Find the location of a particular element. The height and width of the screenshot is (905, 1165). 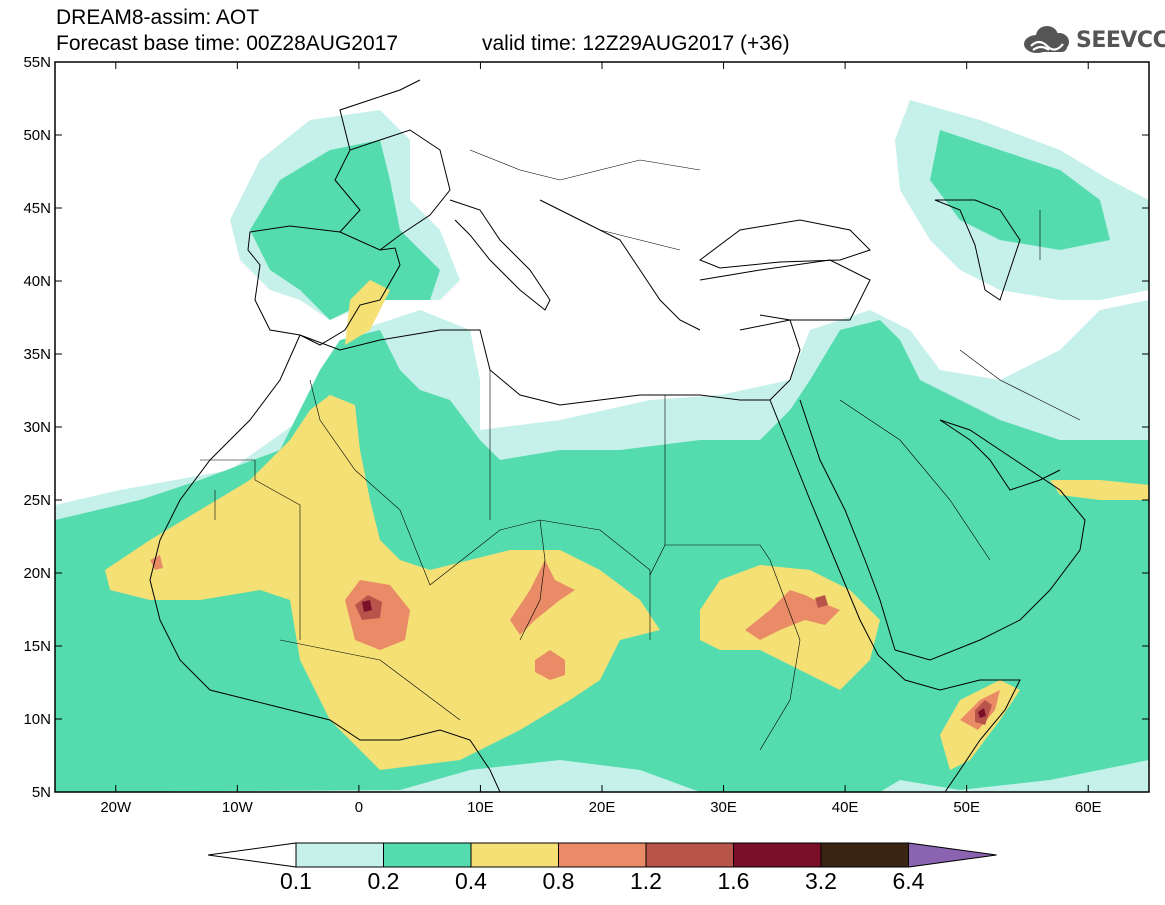

y-tick-label: 50N is located at coordinates (37, 135).